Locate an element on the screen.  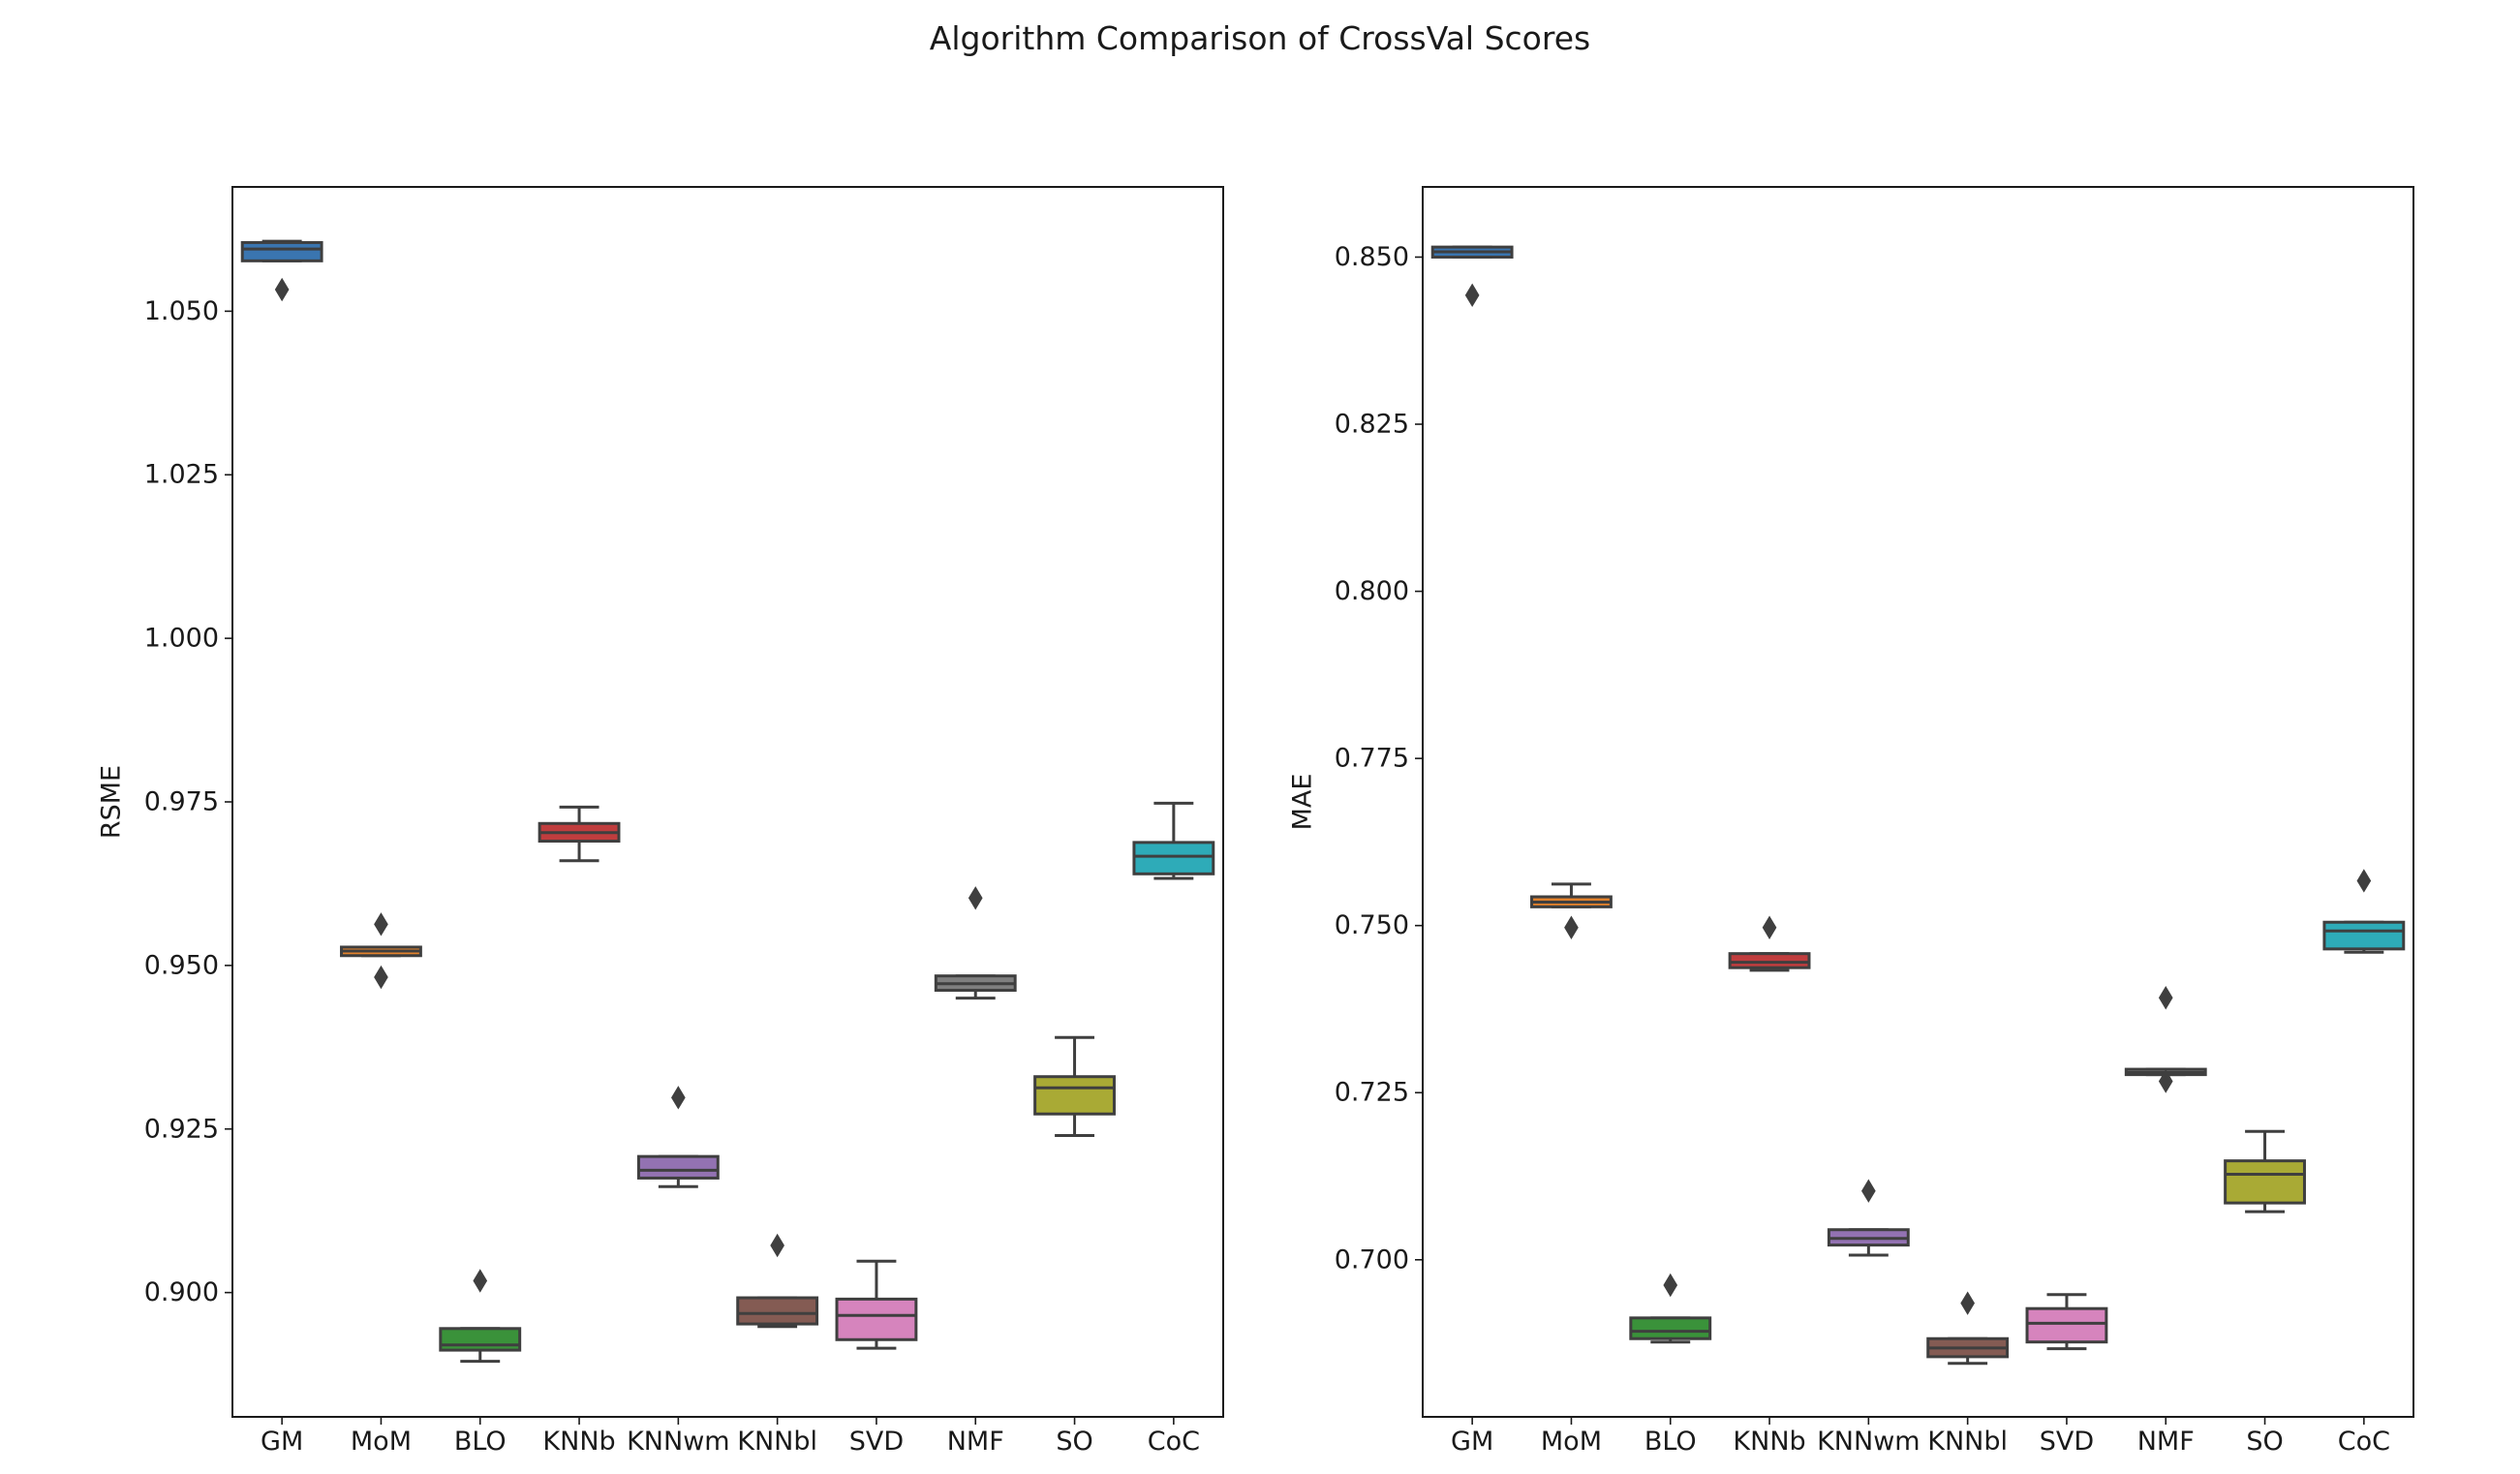
y-tick-label: 0.800 is located at coordinates (1372, 591).